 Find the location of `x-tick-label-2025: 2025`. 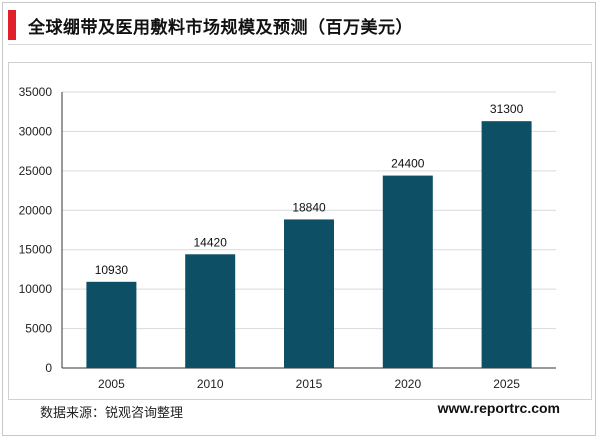

x-tick-label-2025: 2025 is located at coordinates (506, 384).